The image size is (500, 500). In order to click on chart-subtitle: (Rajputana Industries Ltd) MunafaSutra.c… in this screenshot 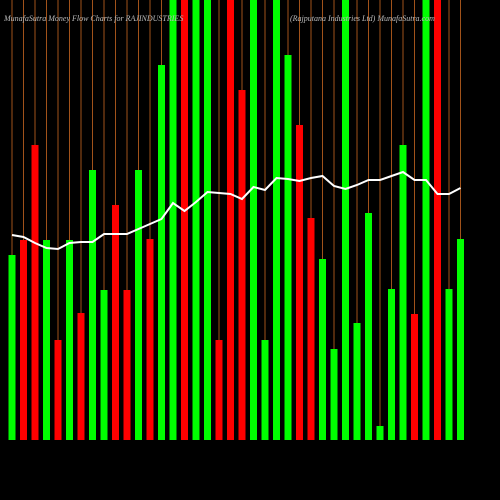, I will do `click(362, 18)`.